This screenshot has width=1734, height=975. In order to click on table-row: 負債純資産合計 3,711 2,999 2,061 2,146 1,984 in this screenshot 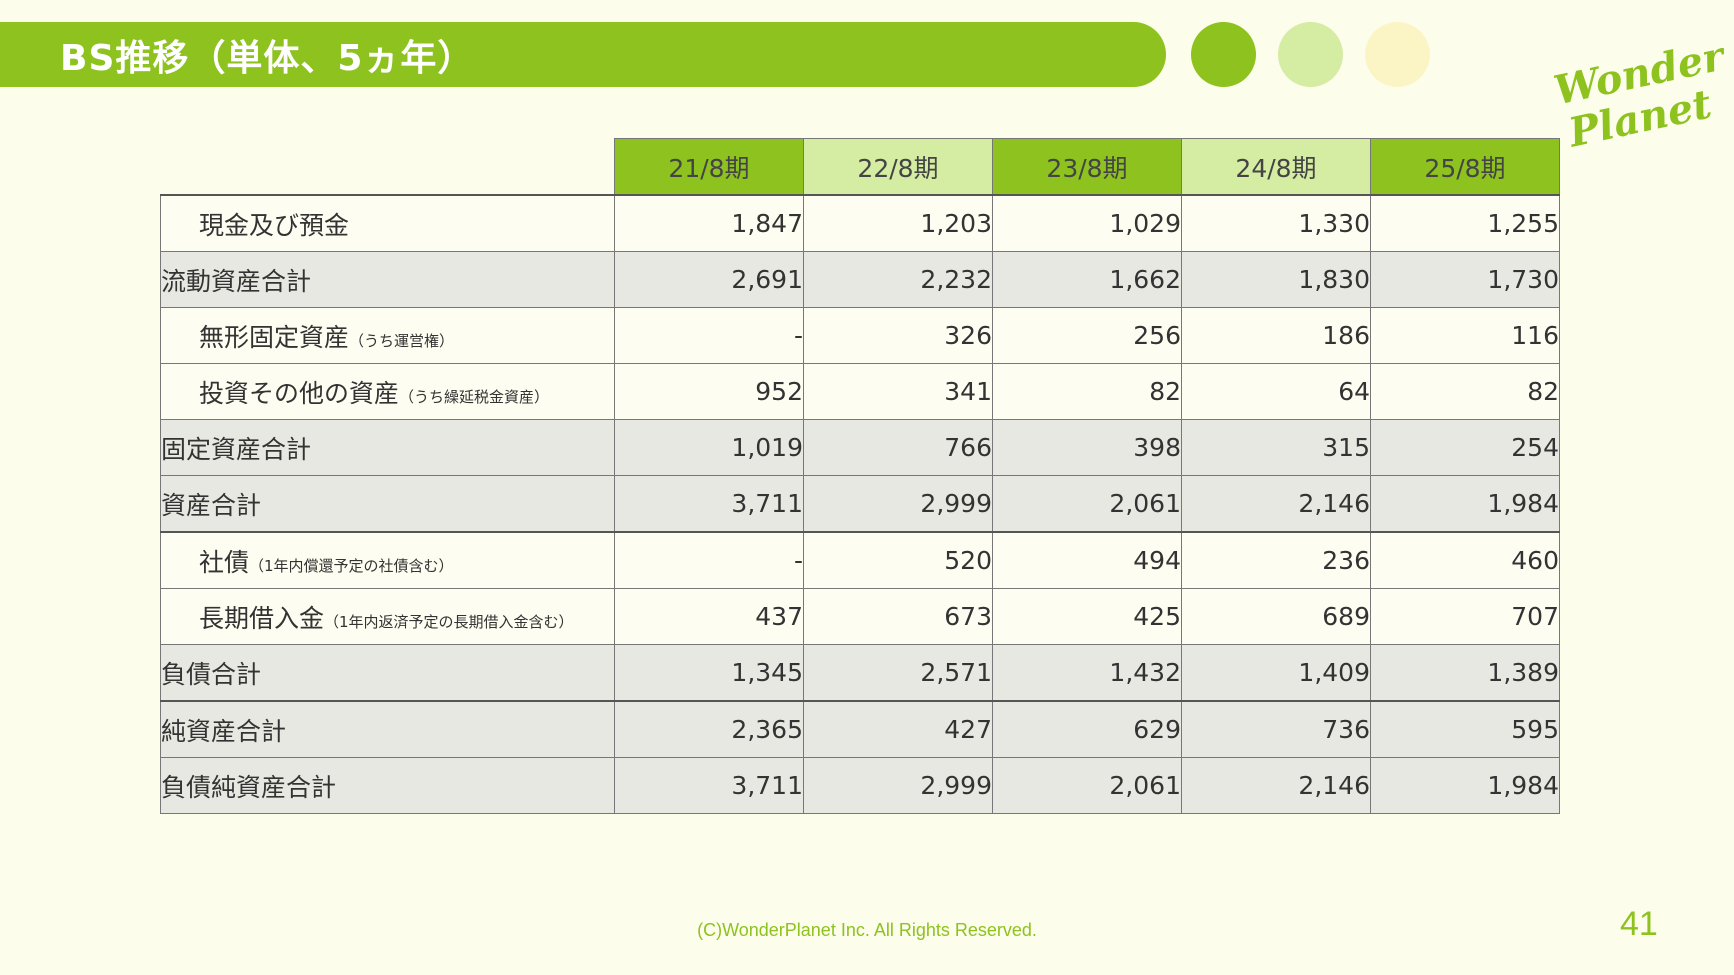, I will do `click(860, 785)`.